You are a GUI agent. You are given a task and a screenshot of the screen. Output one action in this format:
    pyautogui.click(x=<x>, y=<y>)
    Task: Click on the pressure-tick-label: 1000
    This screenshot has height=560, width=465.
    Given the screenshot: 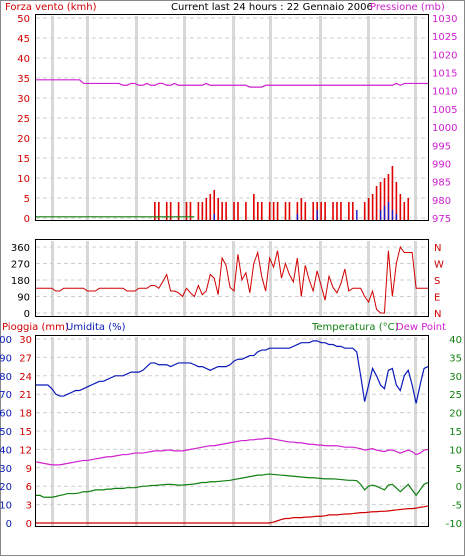 What is the action you would take?
    pyautogui.click(x=444, y=128)
    